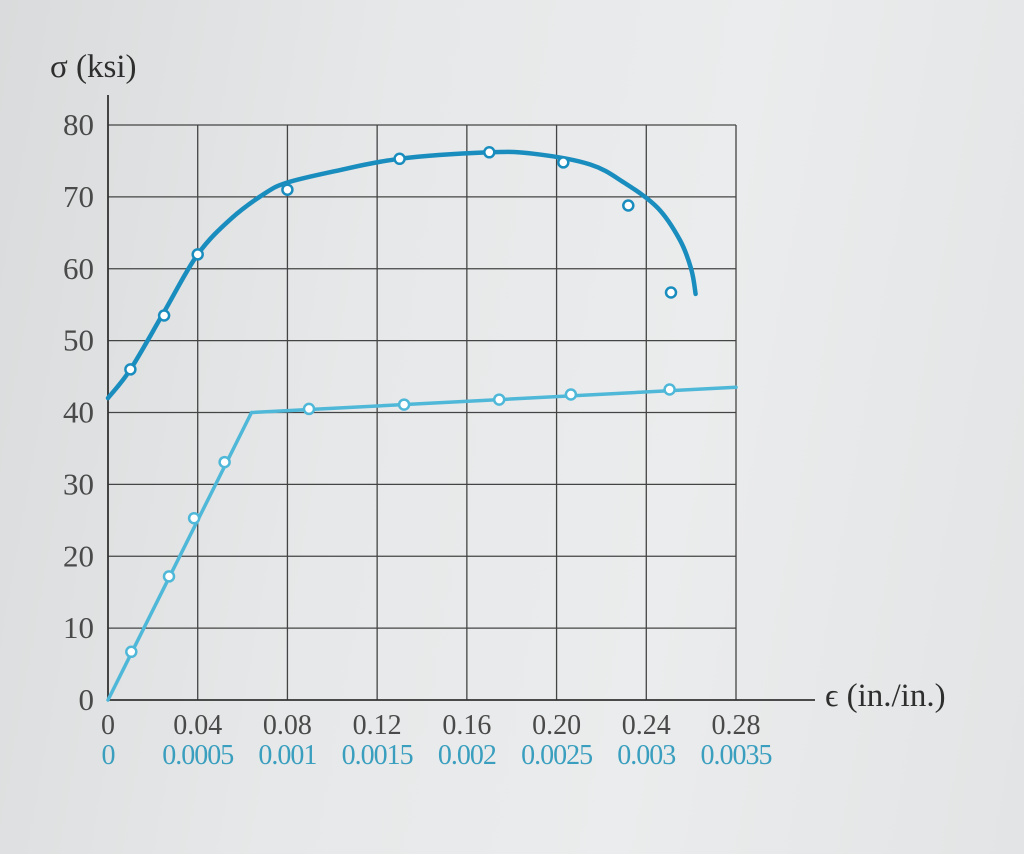 Image resolution: width=1024 pixels, height=854 pixels. What do you see at coordinates (78, 268) in the screenshot?
I see `y-tick-label: 60` at bounding box center [78, 268].